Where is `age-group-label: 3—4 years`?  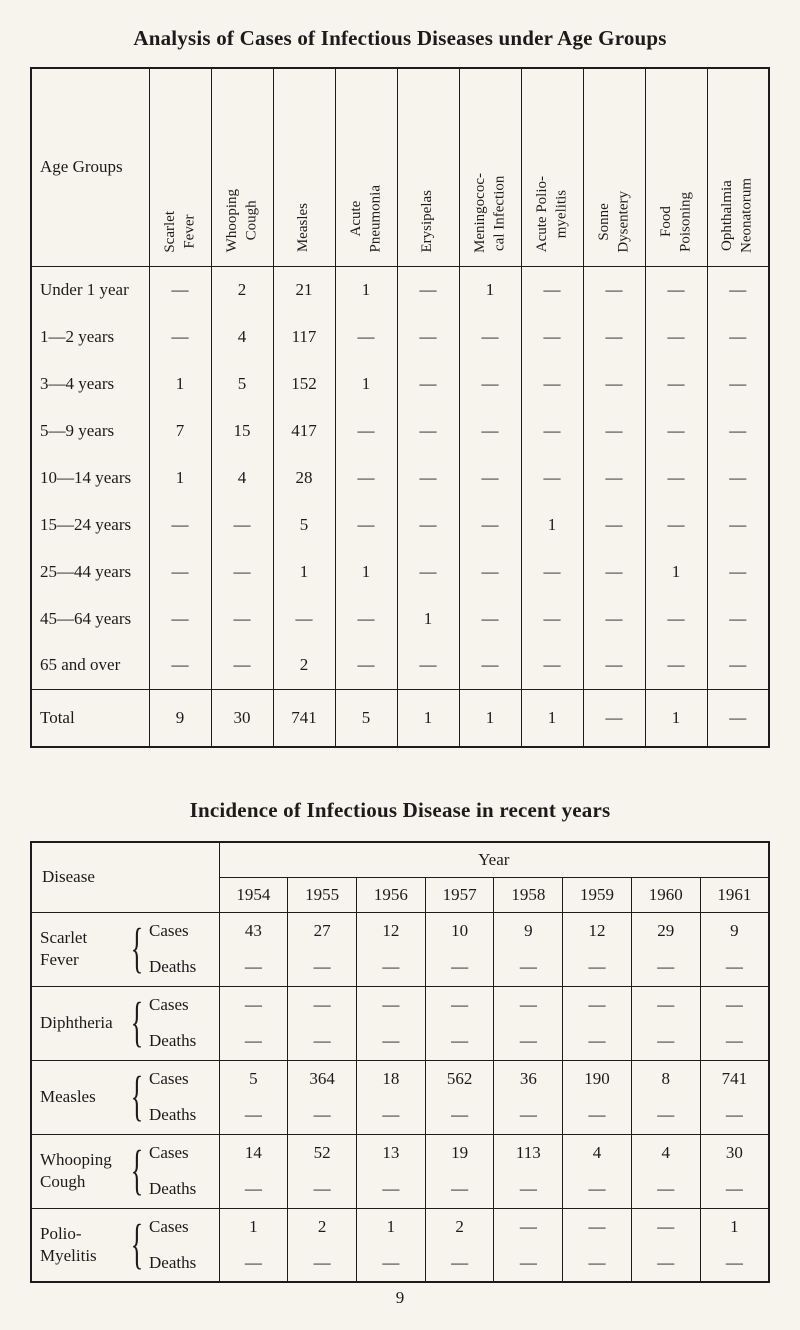
age-group-label: 3—4 years is located at coordinates (77, 383).